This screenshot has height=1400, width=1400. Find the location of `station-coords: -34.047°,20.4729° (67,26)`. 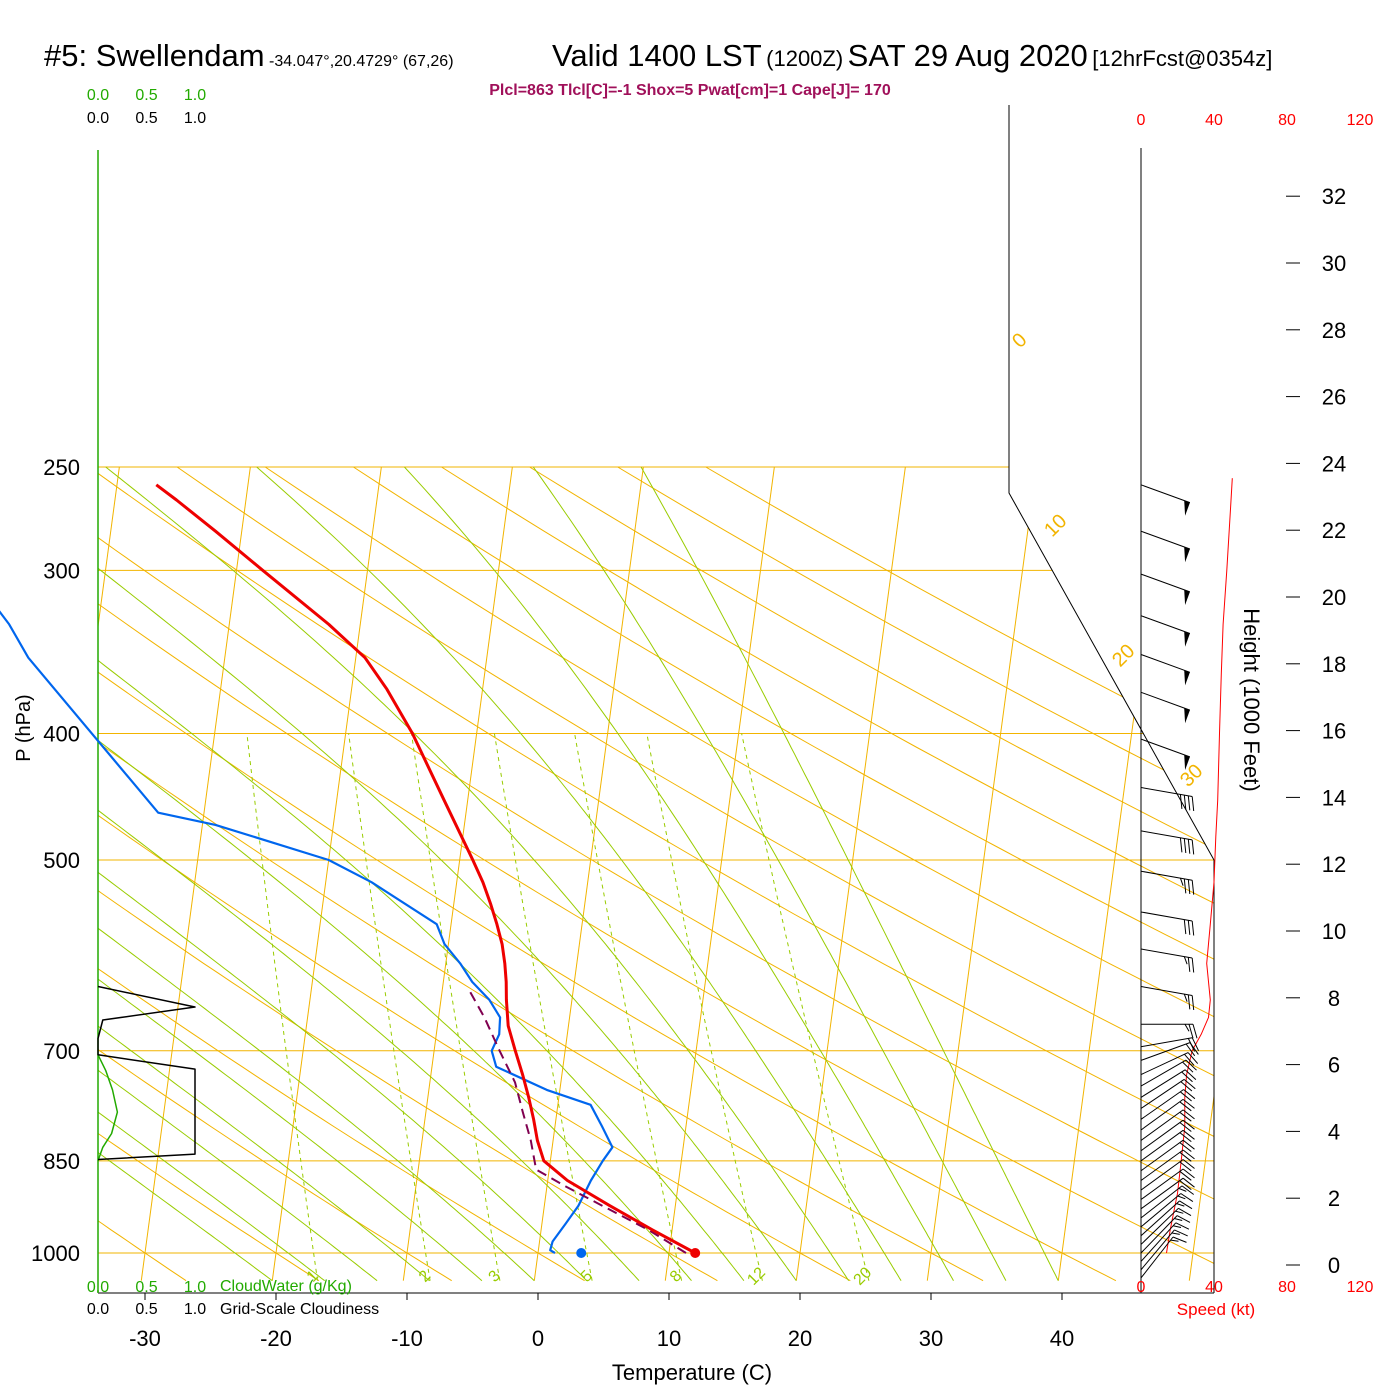

station-coords: -34.047°,20.4729° (67,26) is located at coordinates (361, 61).